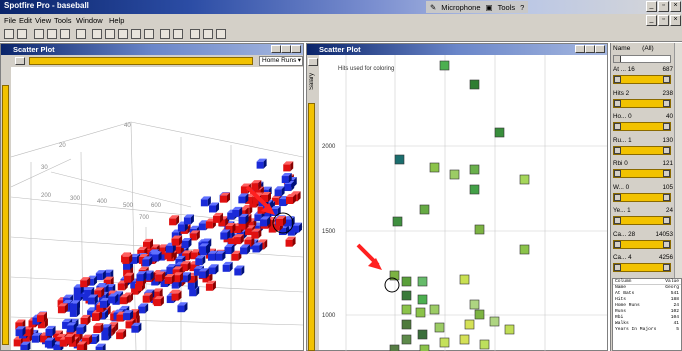 Image resolution: width=682 pixels, height=351 pixels. I want to click on microphone-icon: ✎, so click(433, 7).